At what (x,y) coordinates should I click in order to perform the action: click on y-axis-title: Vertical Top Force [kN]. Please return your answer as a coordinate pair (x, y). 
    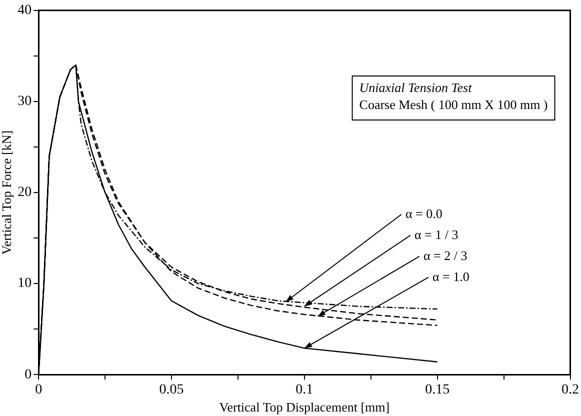
    Looking at the image, I should click on (7, 192).